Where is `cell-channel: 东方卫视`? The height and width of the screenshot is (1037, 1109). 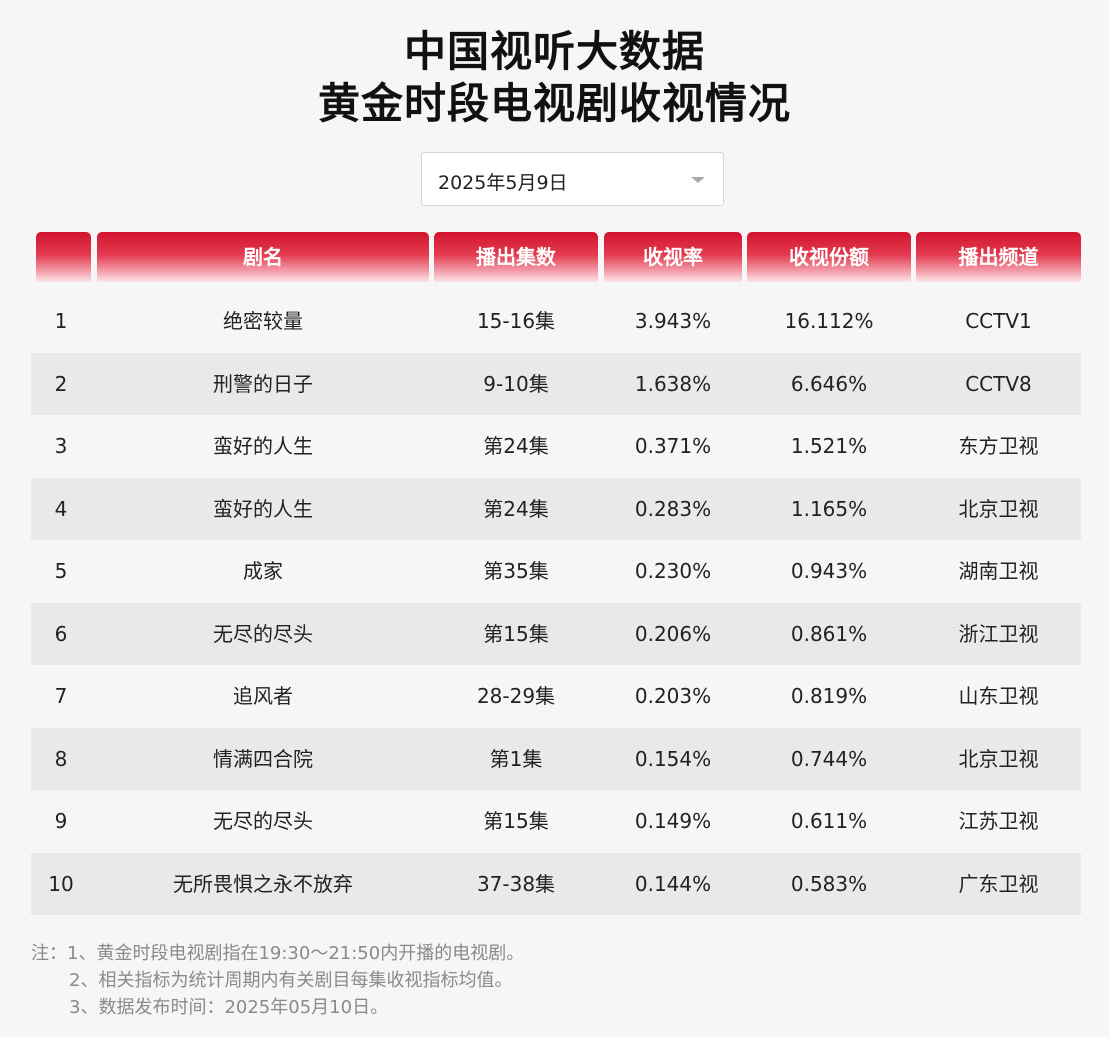
cell-channel: 东方卫视 is located at coordinates (998, 446).